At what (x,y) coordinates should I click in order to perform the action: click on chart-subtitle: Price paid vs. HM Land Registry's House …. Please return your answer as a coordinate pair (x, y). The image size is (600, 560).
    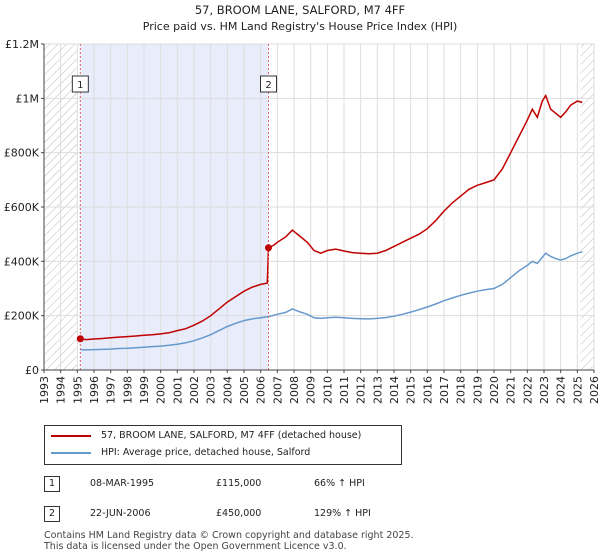
    Looking at the image, I should click on (300, 26).